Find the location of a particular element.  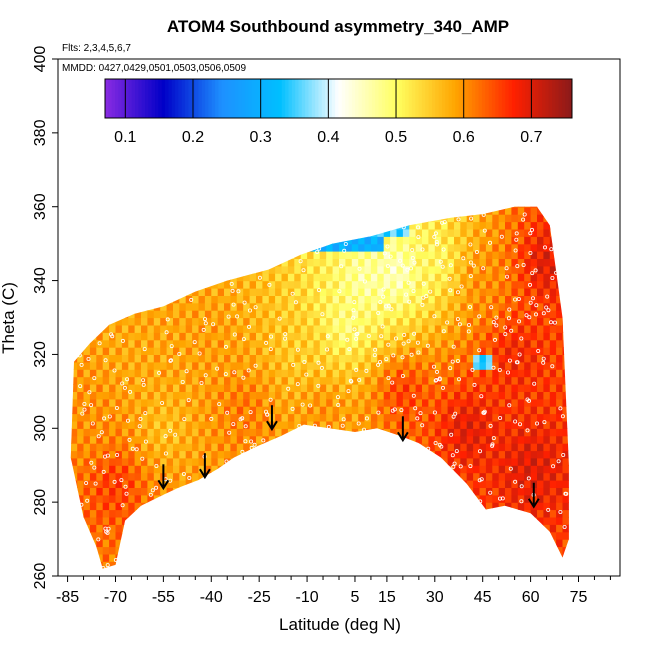

colorbar-tick-label: 0.6 is located at coordinates (464, 137).